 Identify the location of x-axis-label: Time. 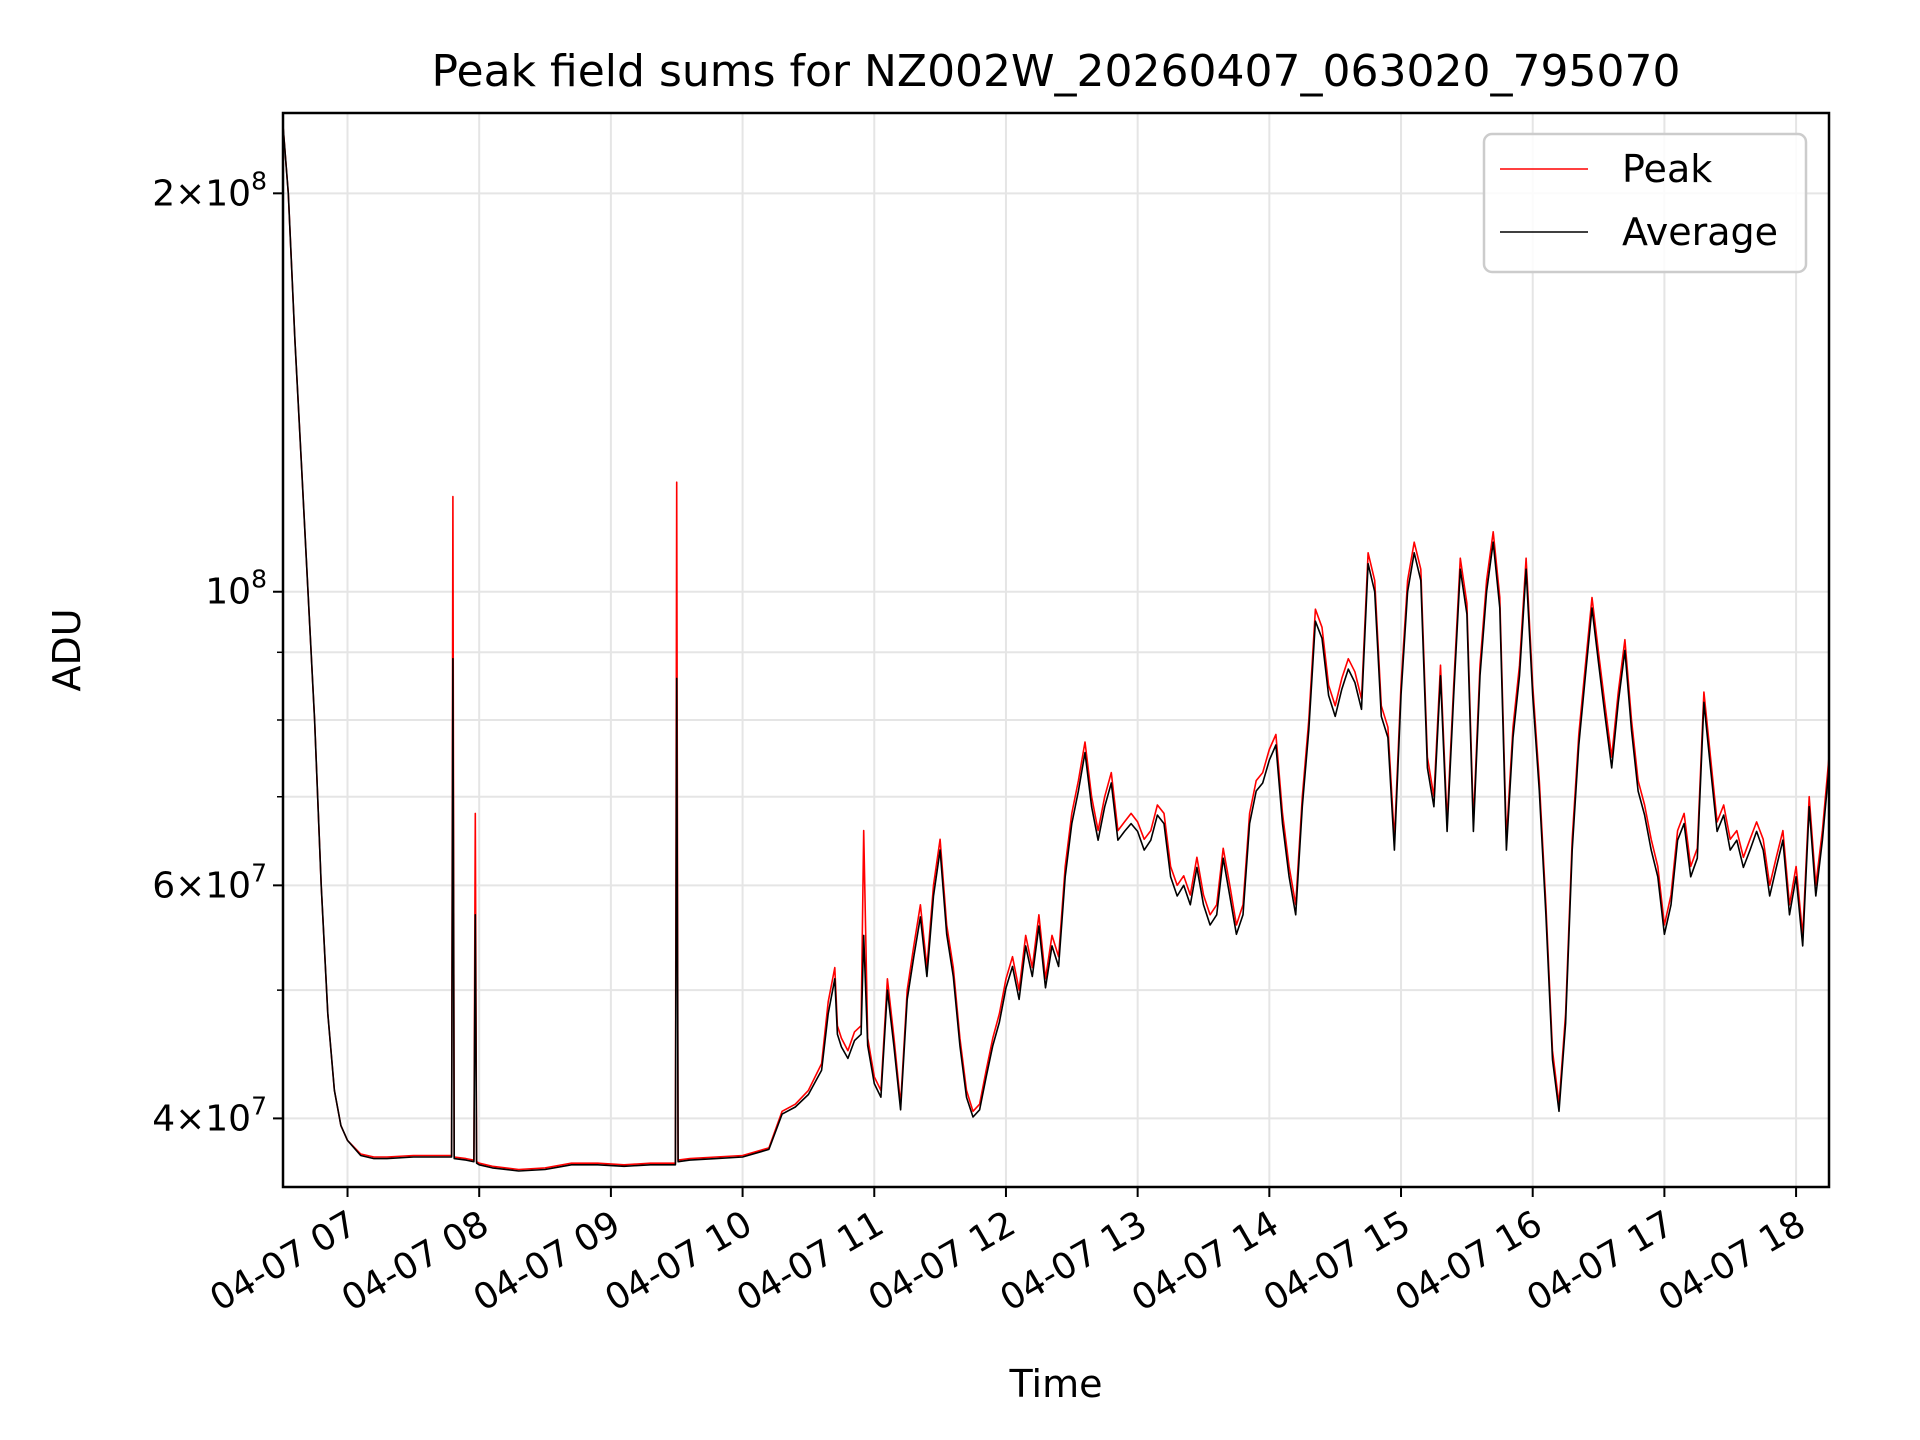
(1056, 1384).